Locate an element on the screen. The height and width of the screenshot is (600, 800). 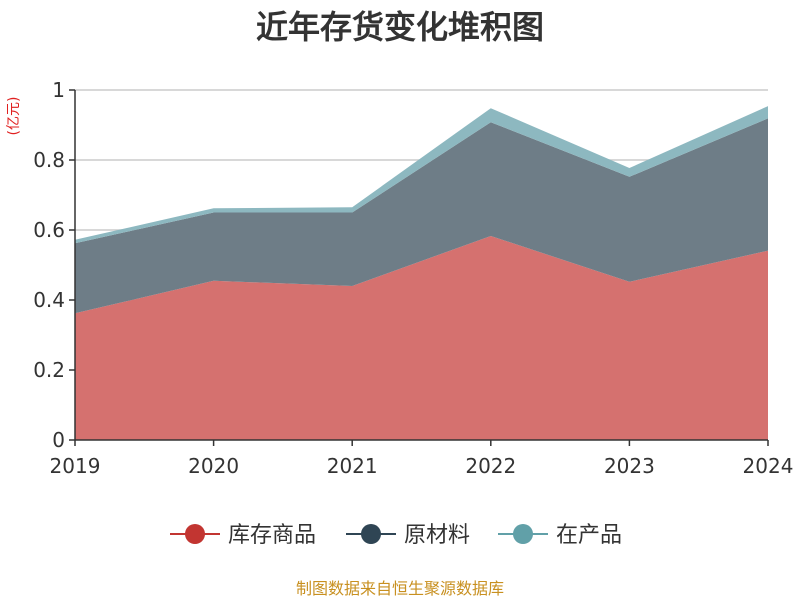
x-tick-label: 2019 is located at coordinates (75, 466).